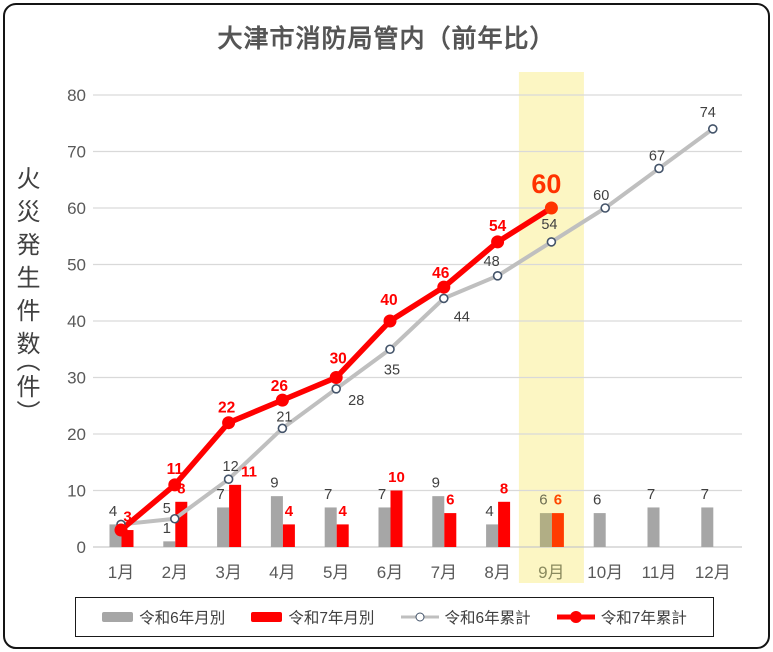 The width and height of the screenshot is (773, 652). What do you see at coordinates (657, 156) in the screenshot?
I see `svg-text: 67` at bounding box center [657, 156].